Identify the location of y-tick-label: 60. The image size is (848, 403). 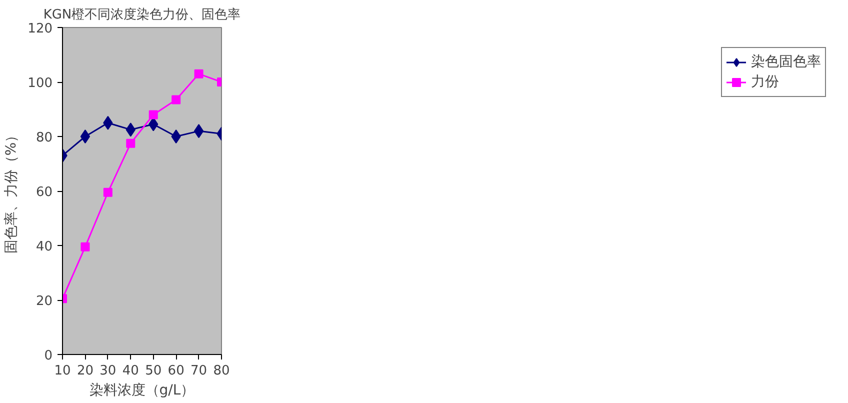
(44, 192).